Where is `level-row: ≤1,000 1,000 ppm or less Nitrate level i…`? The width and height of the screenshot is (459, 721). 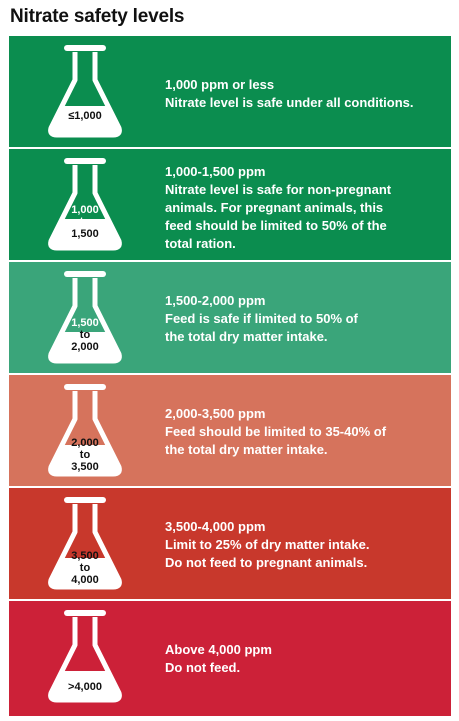 level-row: ≤1,000 1,000 ppm or less Nitrate level i… is located at coordinates (230, 91).